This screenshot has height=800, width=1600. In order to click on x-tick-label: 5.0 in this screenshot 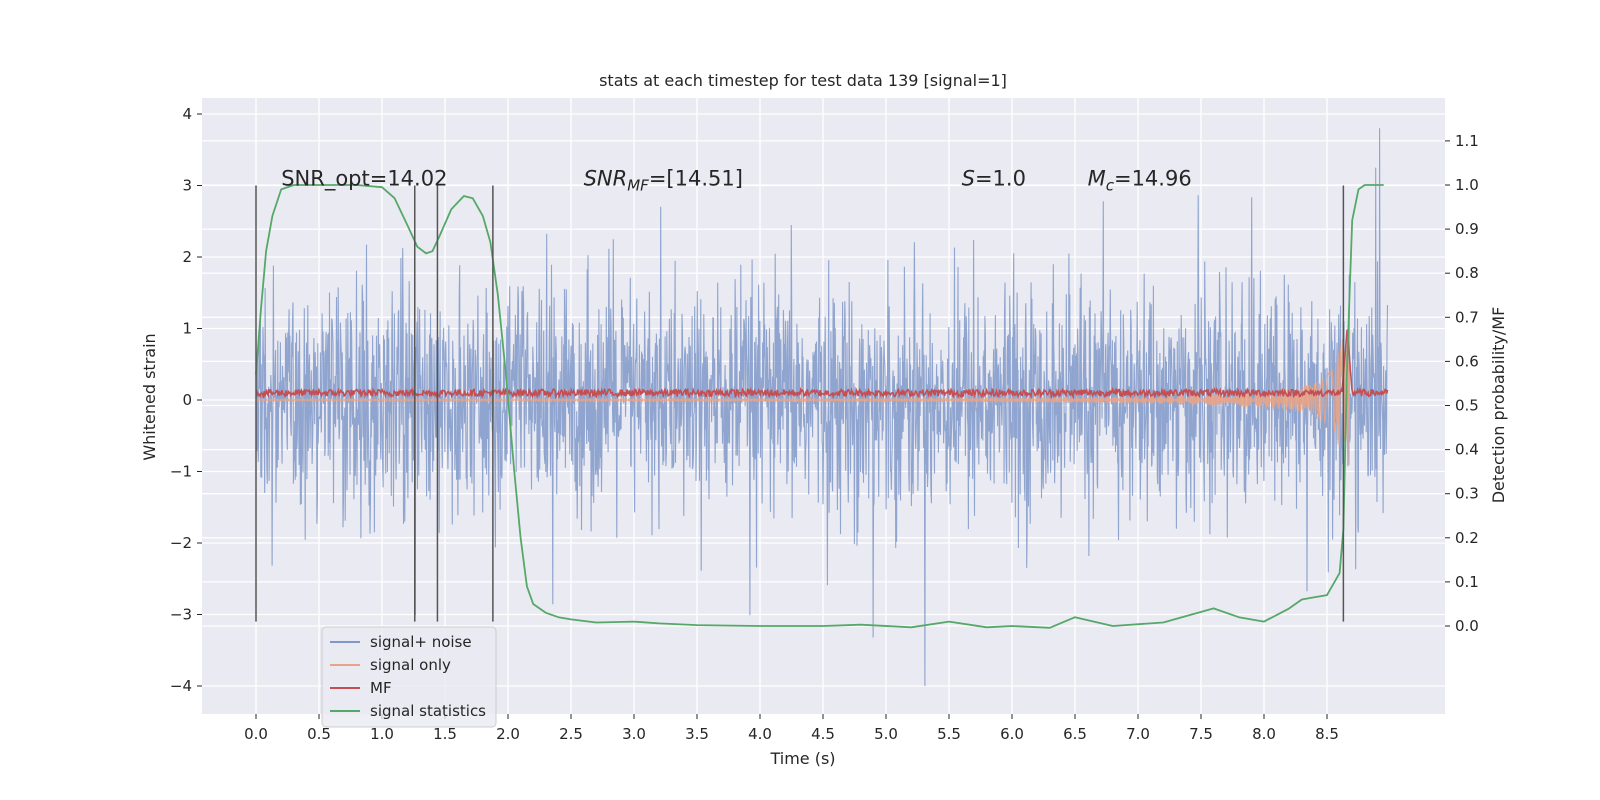, I will do `click(886, 734)`.